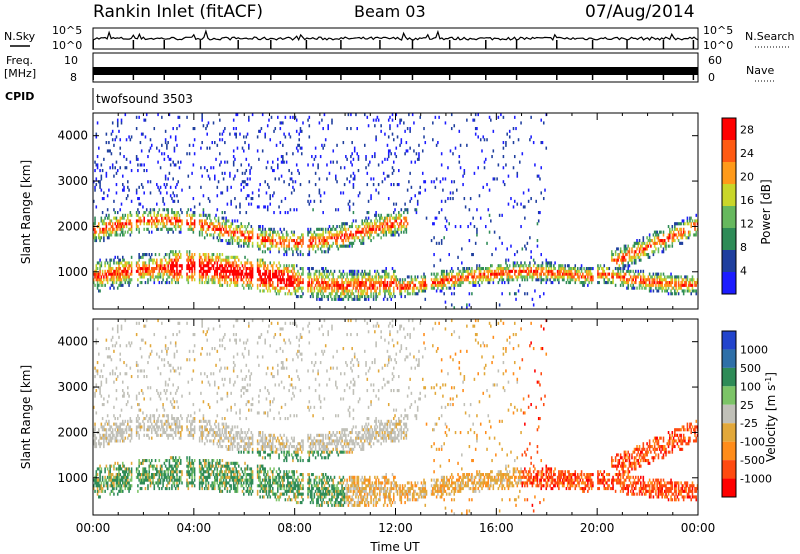 This screenshot has height=554, width=800. Describe the element at coordinates (747, 130) in the screenshot. I see `power-colorbar-tick: 28` at that location.